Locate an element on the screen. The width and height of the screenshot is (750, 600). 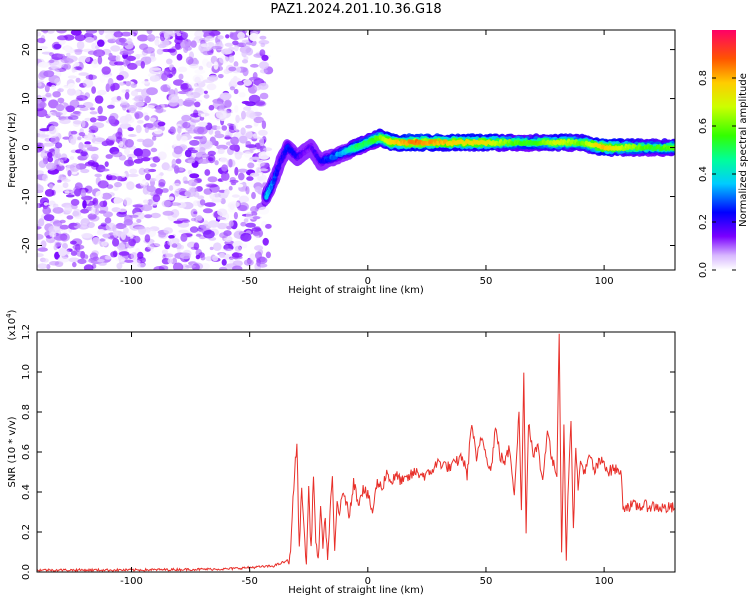
y-tick-label: 0.4 is located at coordinates (26, 492).